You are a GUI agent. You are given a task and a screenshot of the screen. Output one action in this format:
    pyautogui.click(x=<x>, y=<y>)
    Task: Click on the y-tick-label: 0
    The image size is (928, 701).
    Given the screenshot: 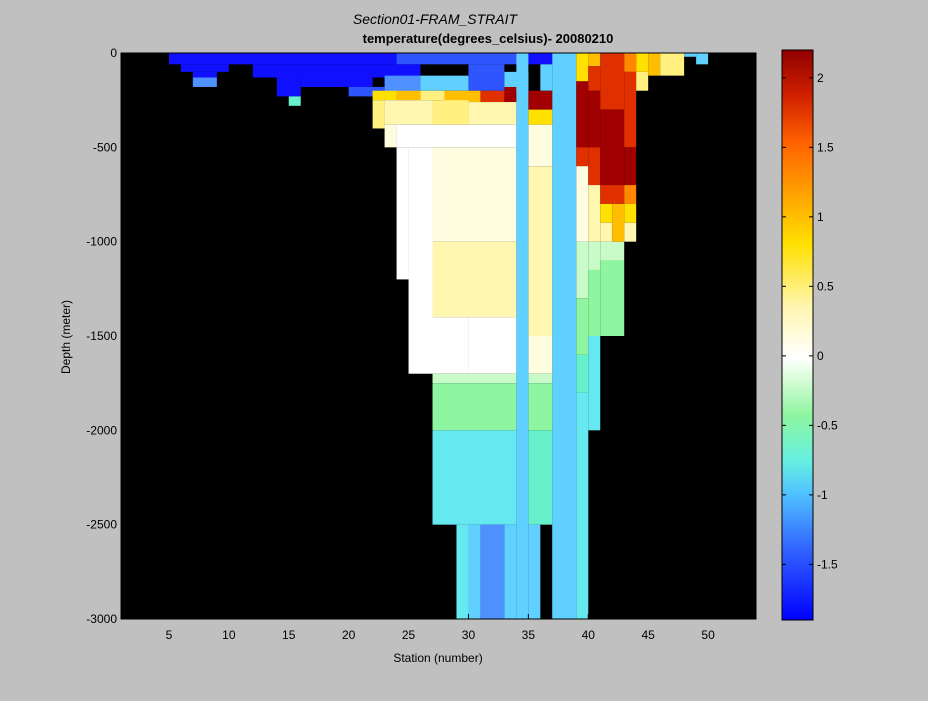 What is the action you would take?
    pyautogui.click(x=113, y=53)
    